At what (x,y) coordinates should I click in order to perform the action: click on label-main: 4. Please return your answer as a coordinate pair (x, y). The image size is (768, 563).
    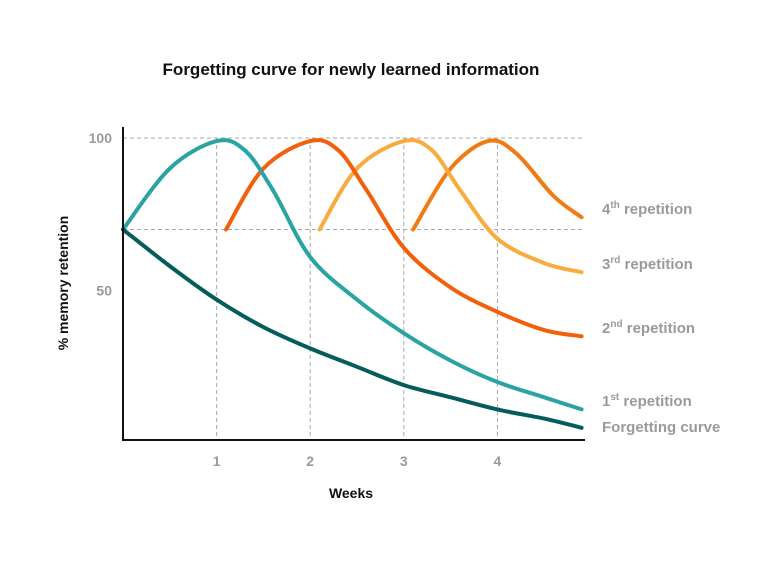
    Looking at the image, I should click on (606, 209).